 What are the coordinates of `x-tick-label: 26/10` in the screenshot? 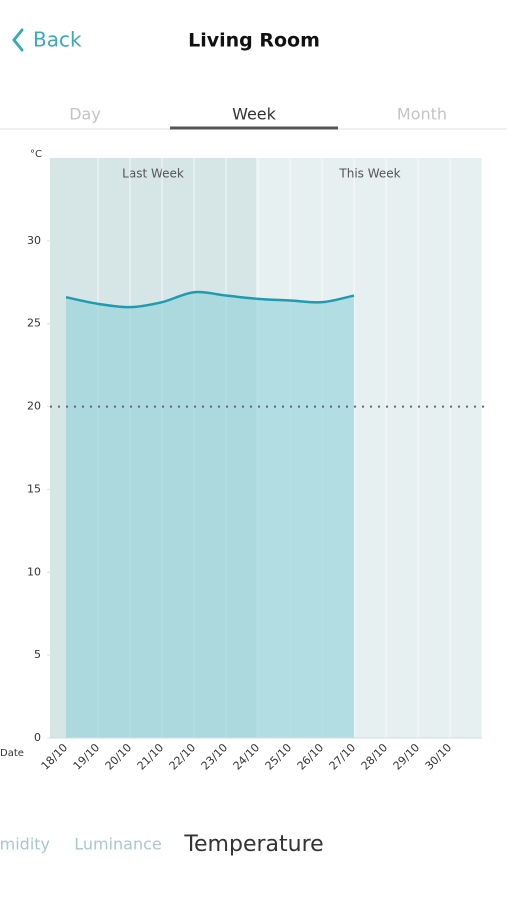 It's located at (311, 757).